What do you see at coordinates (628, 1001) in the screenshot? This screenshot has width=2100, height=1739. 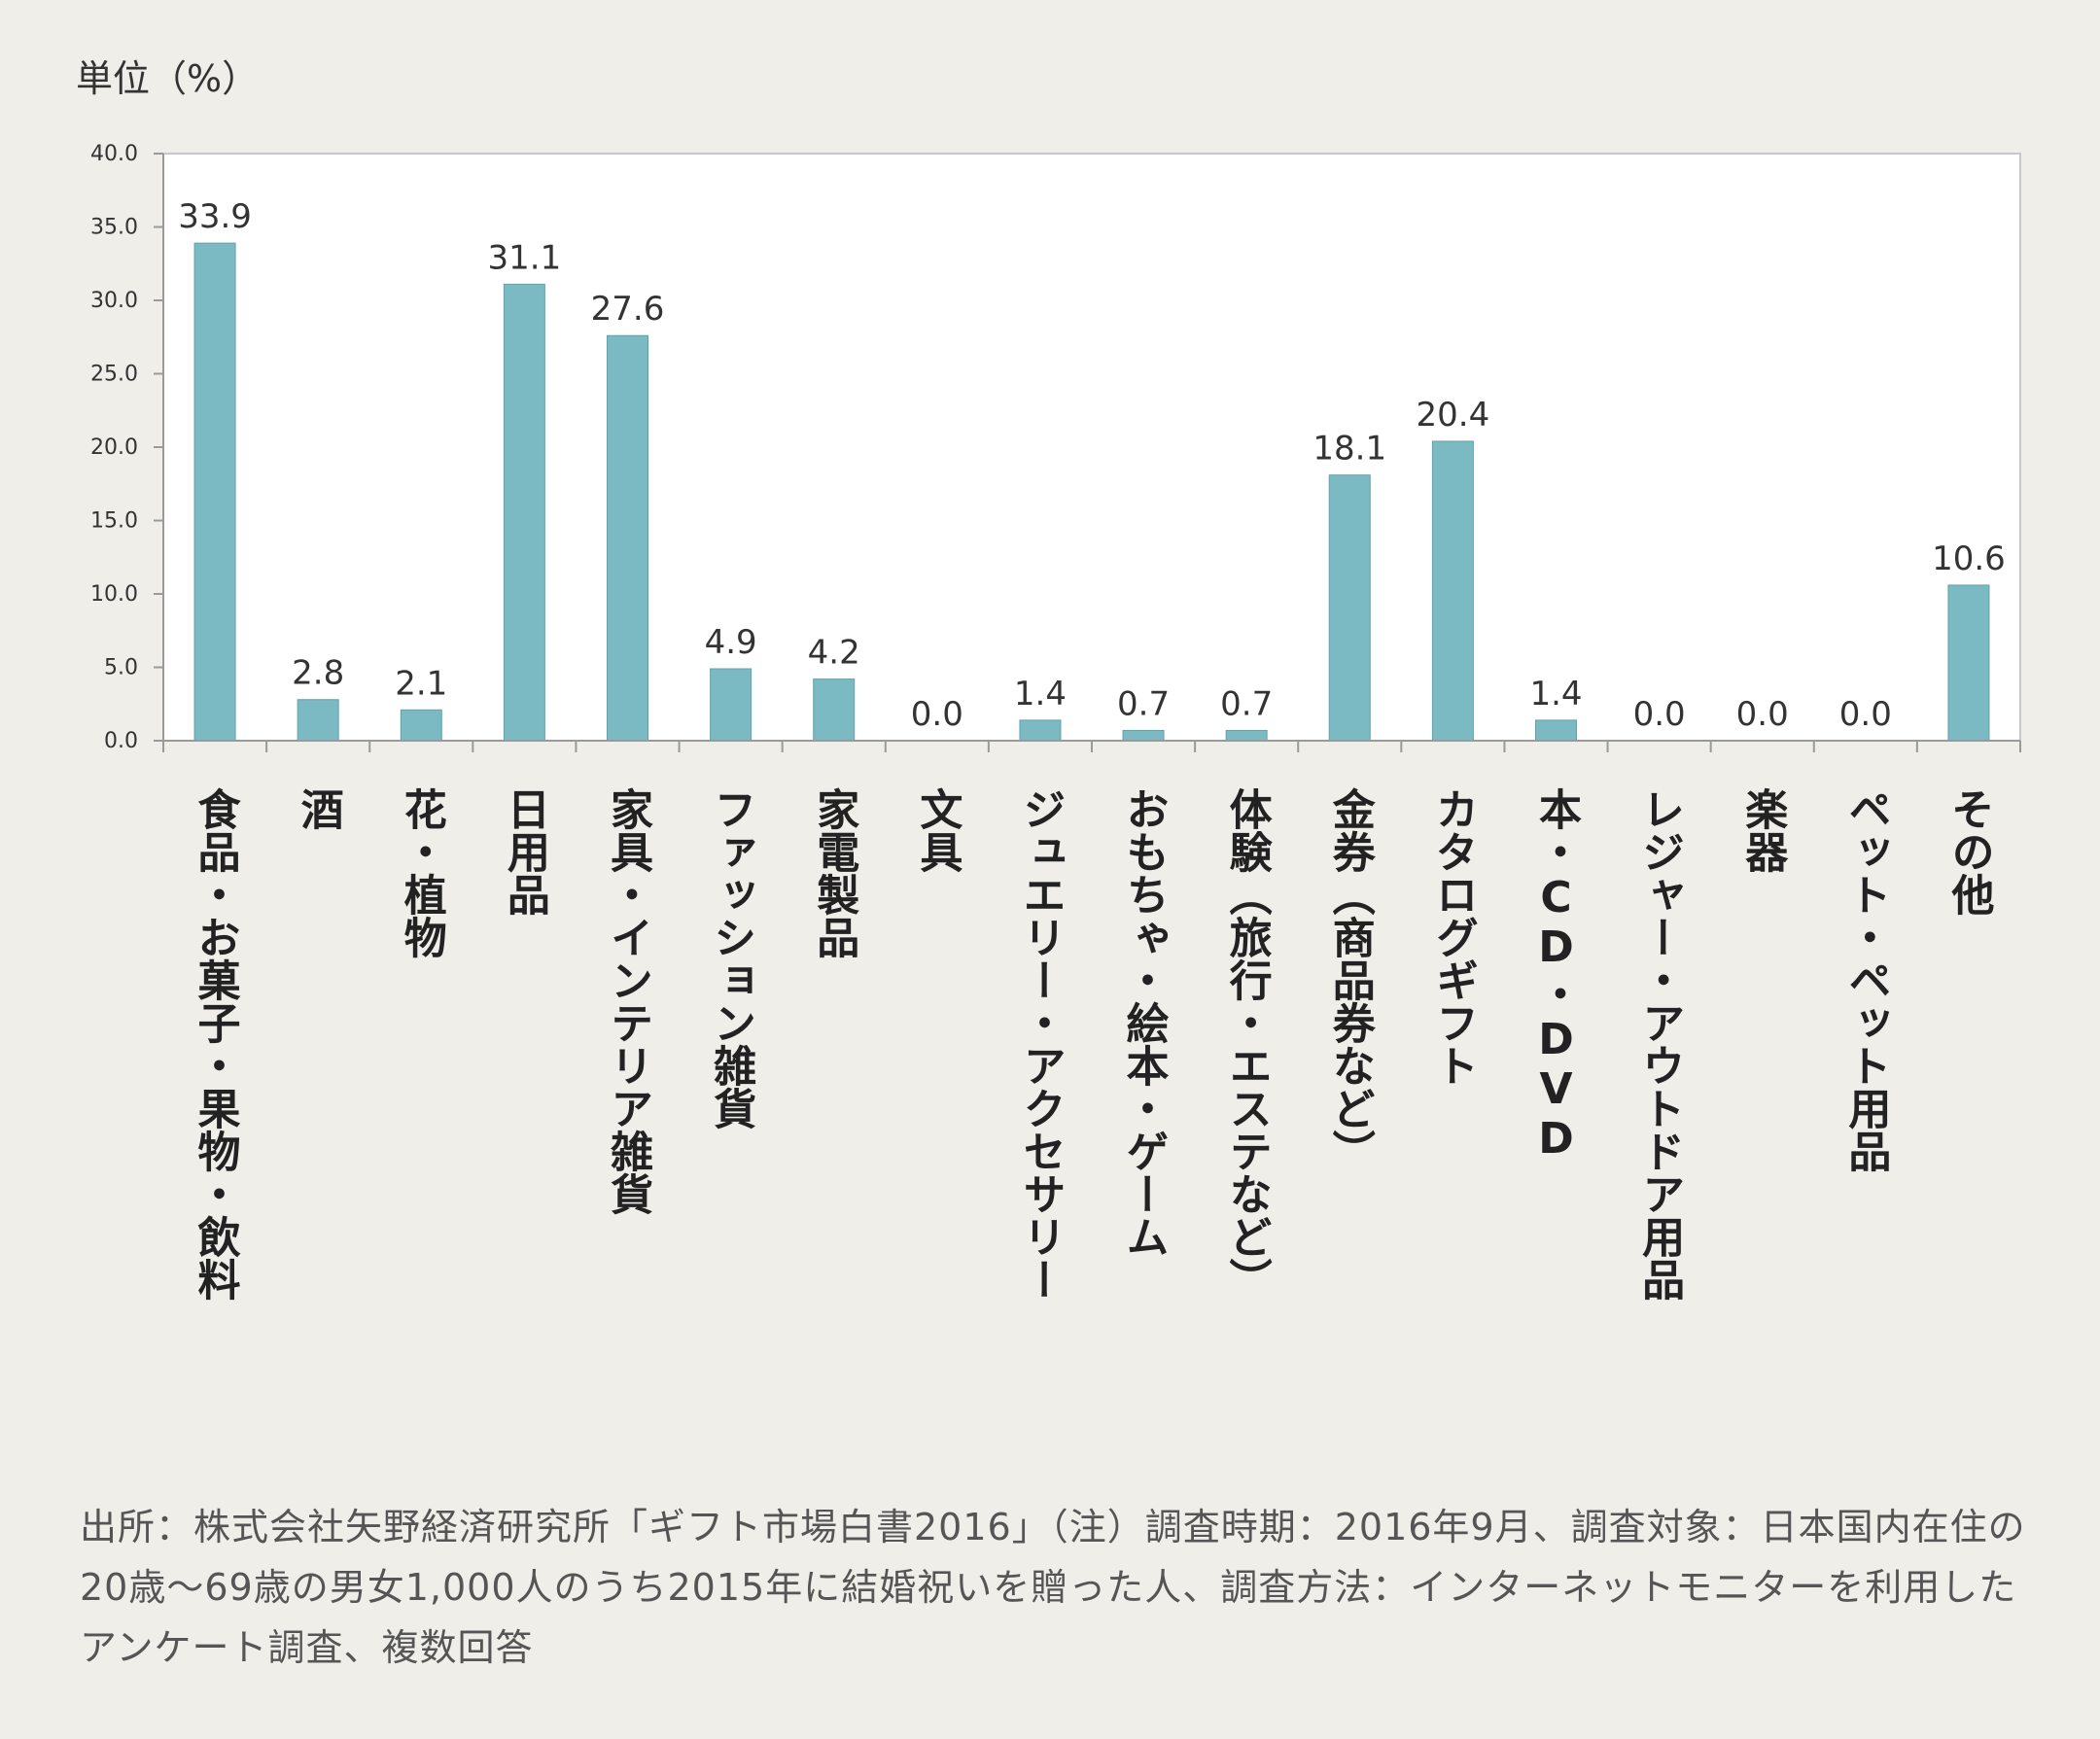 I see `category-label: 家具・インテリア雑貨` at bounding box center [628, 1001].